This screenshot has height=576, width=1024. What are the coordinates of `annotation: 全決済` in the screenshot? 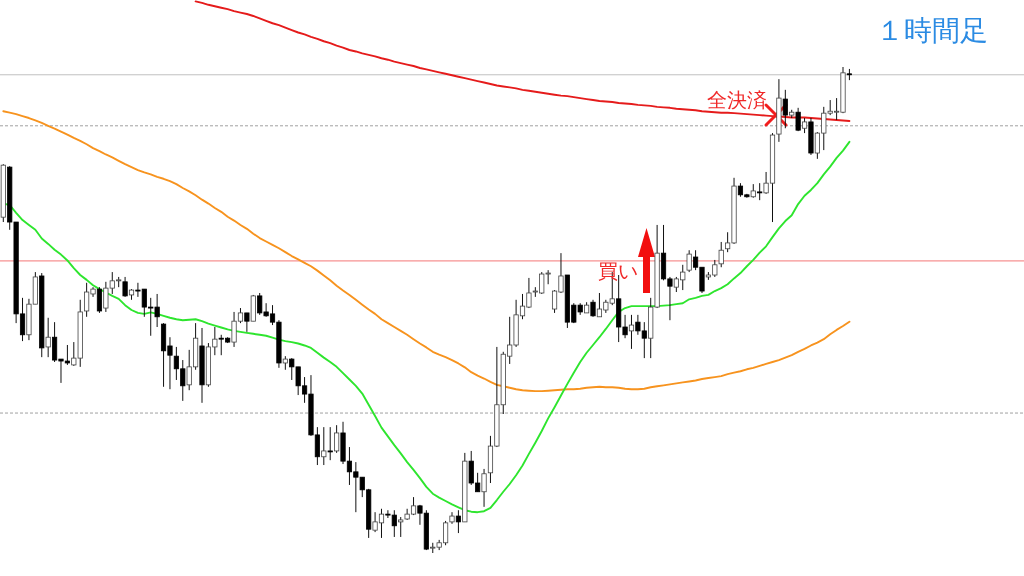 It's located at (737, 100).